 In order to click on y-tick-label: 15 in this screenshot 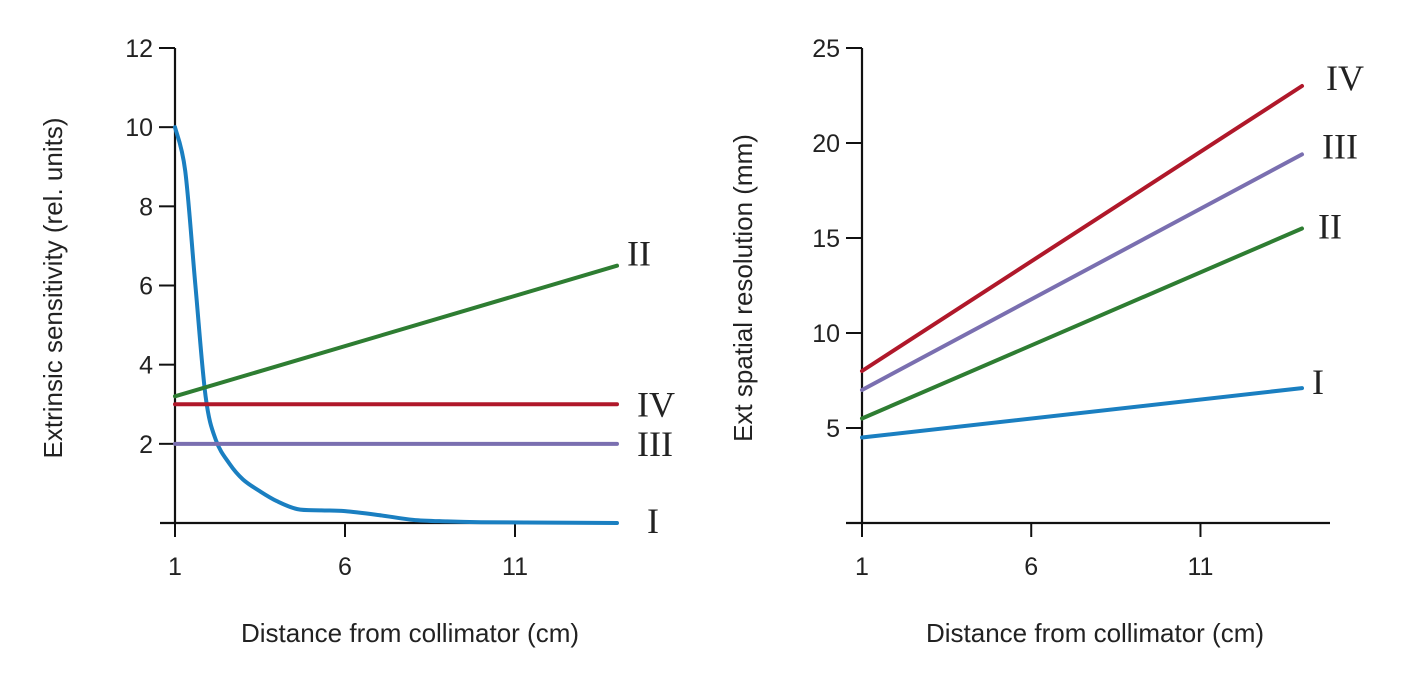, I will do `click(826, 239)`.